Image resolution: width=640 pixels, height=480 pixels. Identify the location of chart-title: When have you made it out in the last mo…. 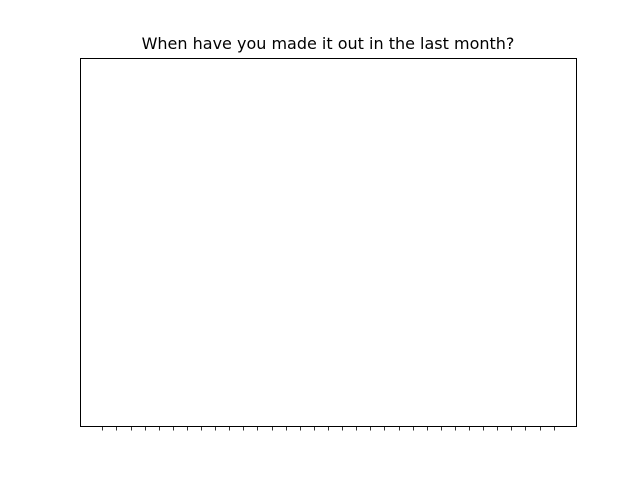
(328, 43).